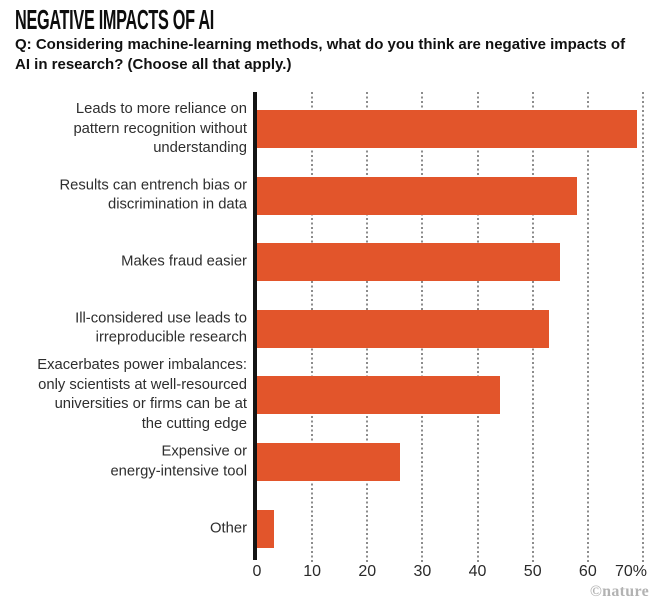 The image size is (660, 613). Describe the element at coordinates (115, 19) in the screenshot. I see `figure-title: NEGATIVE IMPACTS OF AI` at that location.